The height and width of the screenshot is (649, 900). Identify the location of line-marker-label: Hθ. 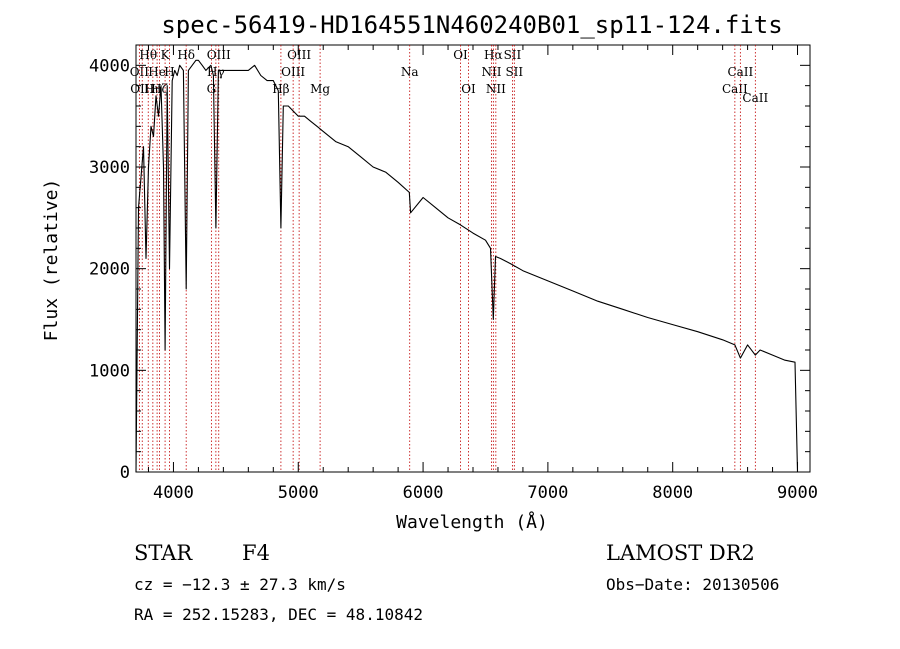
(148, 55).